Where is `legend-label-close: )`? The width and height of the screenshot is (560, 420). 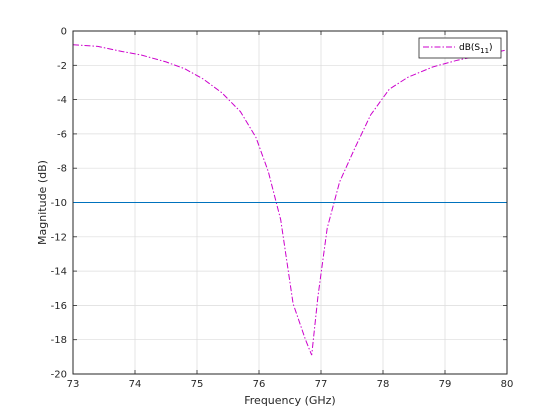
legend-label-close: ) is located at coordinates (491, 48).